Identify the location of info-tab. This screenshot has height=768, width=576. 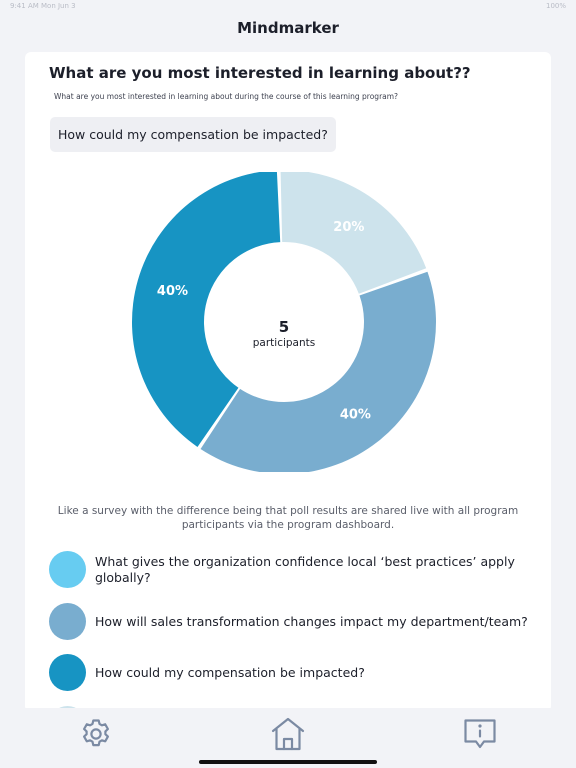
(480, 734).